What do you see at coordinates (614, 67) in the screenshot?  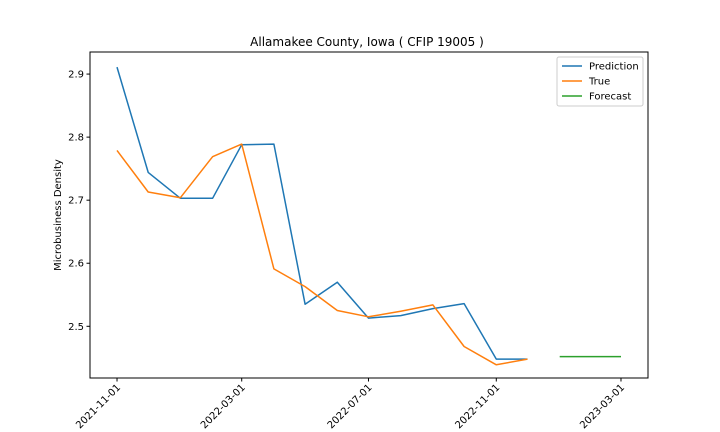 I see `legend-label-prediction: Prediction` at bounding box center [614, 67].